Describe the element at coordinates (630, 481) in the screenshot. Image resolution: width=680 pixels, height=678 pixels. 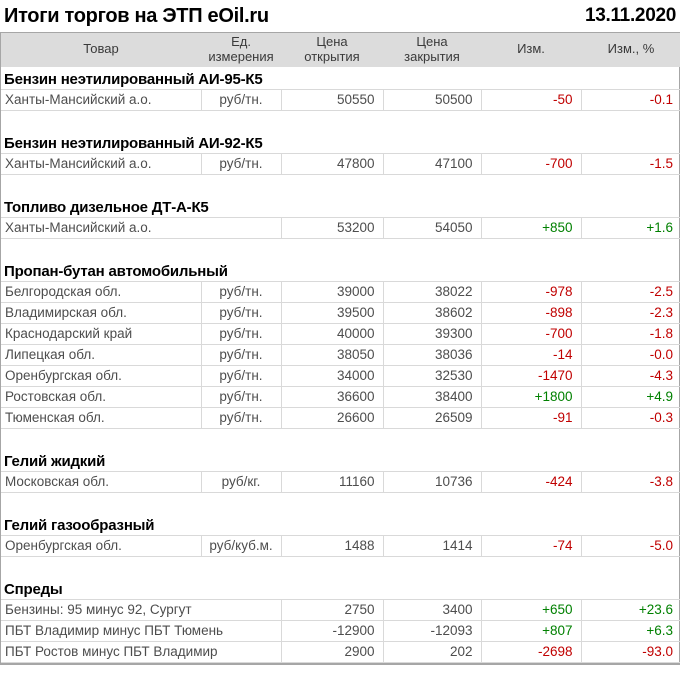
I see `change-pct-cell: -3.8` at that location.